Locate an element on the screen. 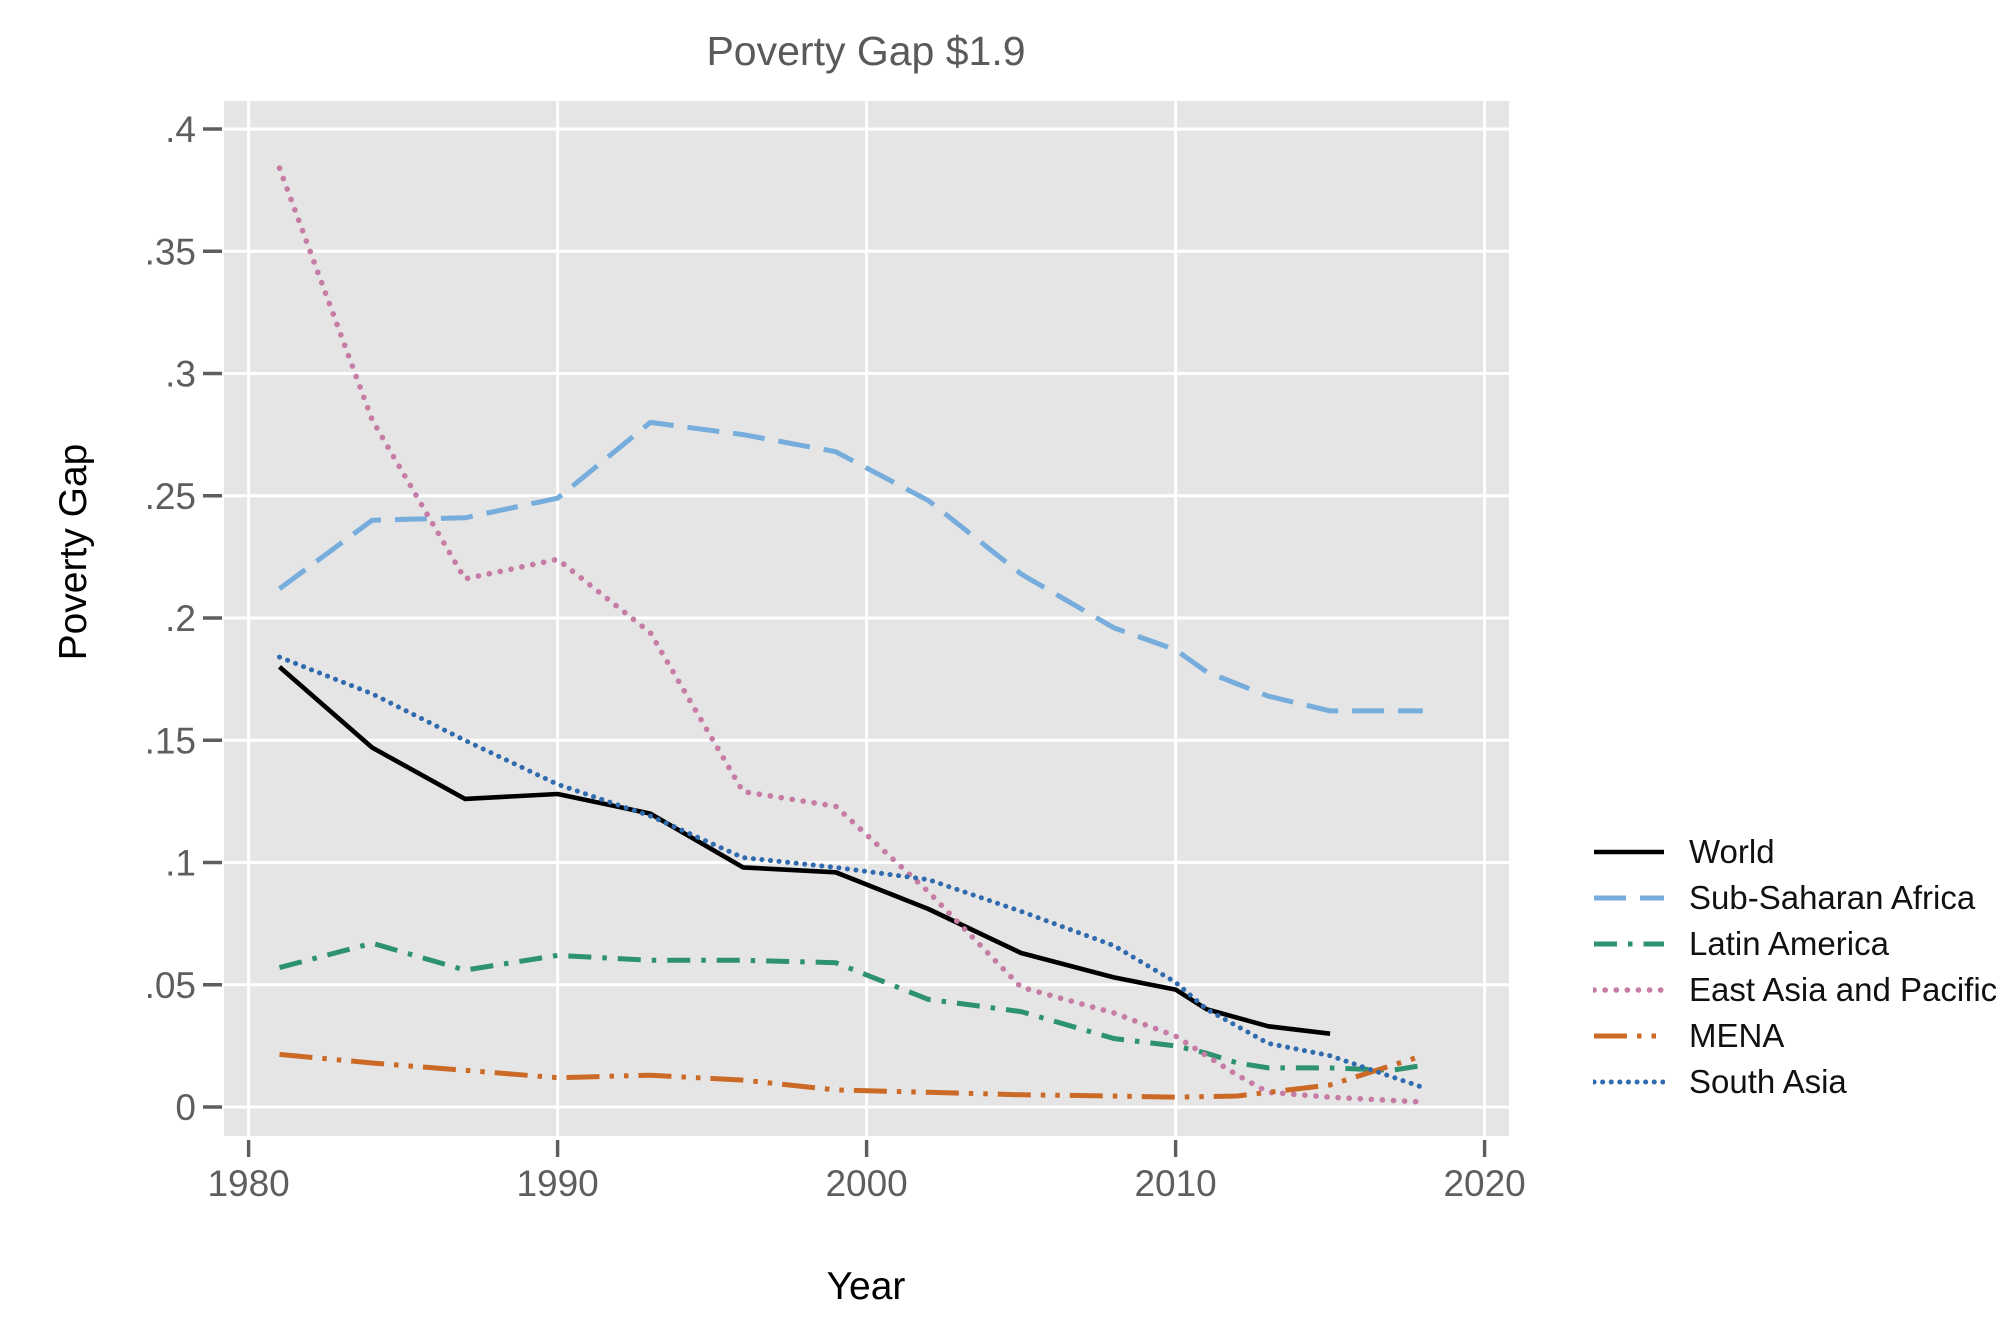  legend-swatch-sub-saharan-africa is located at coordinates (1629, 898).